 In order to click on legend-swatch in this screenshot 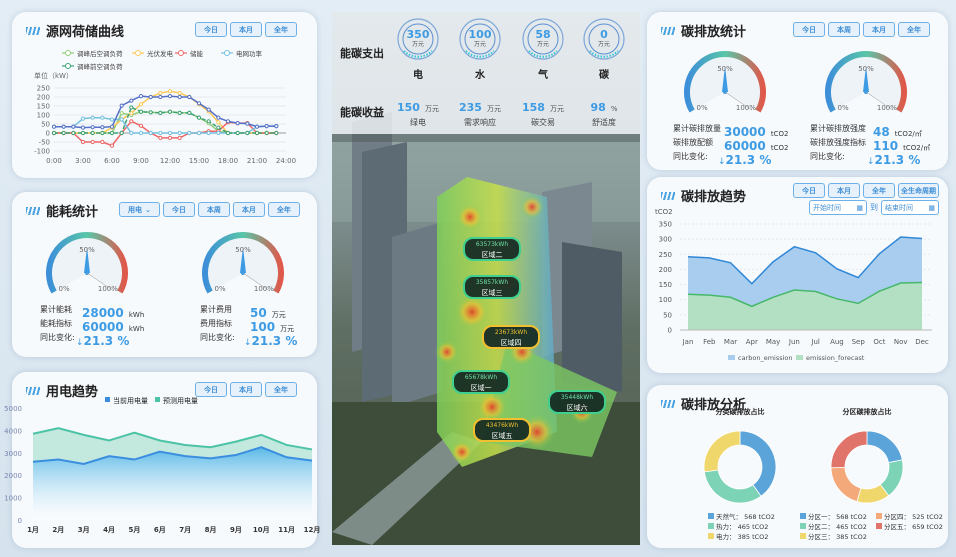, I will do `click(157, 399)`.